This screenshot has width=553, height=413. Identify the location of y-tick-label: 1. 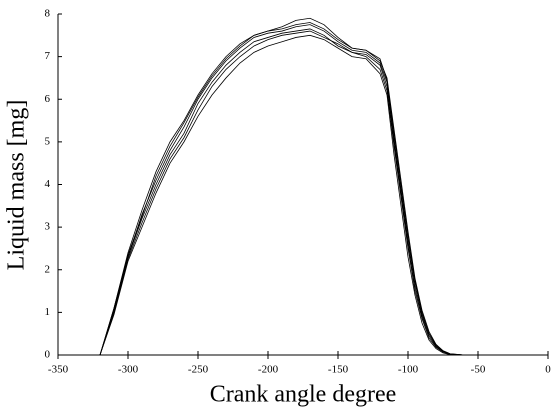
(48, 312).